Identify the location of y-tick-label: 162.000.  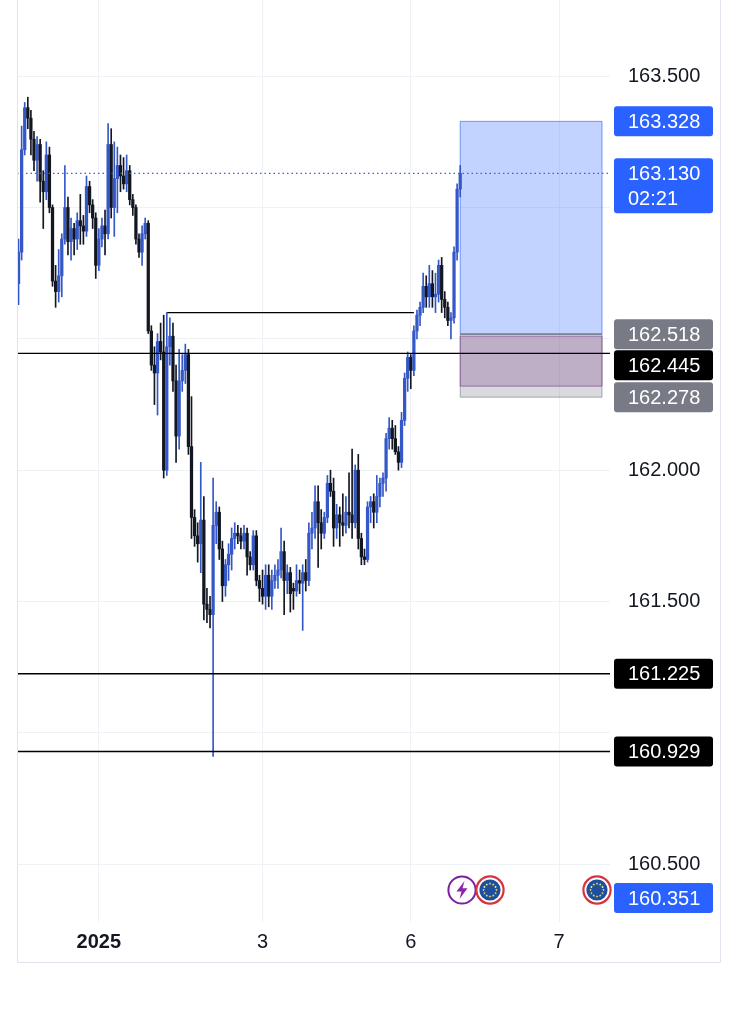
(664, 468).